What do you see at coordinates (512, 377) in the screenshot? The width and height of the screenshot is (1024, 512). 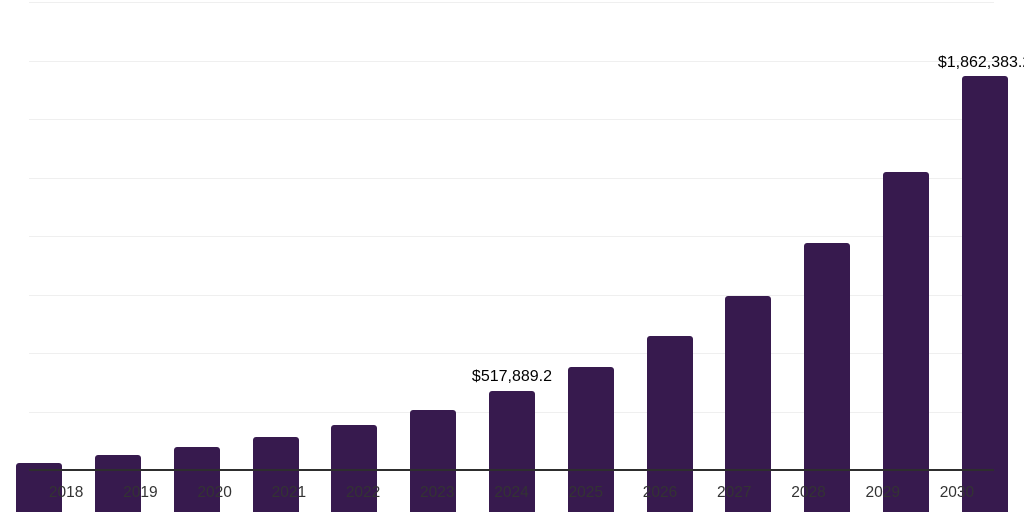 I see `data-label-2024: $517,889.2` at bounding box center [512, 377].